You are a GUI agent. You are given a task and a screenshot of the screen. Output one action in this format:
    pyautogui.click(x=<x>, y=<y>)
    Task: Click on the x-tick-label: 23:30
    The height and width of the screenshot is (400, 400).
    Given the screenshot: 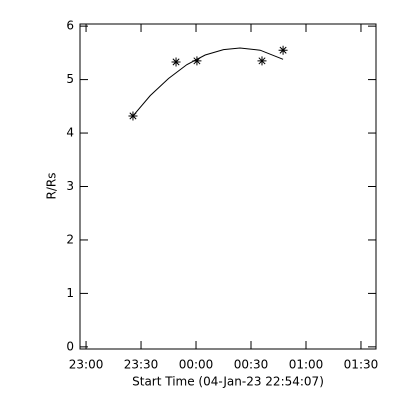 What is the action you would take?
    pyautogui.click(x=141, y=365)
    